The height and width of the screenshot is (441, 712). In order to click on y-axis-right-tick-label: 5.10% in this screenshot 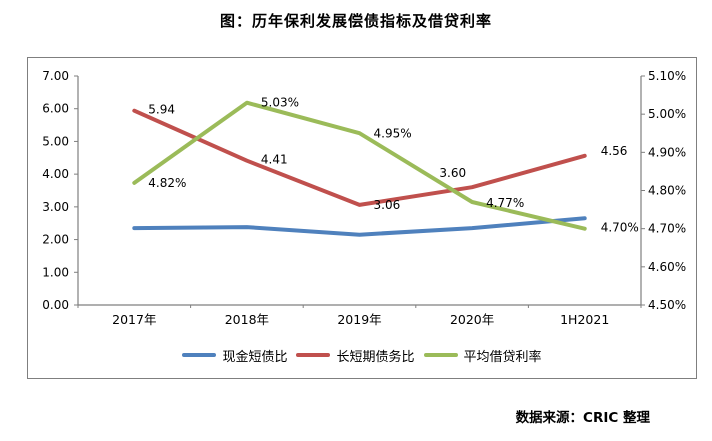, I will do `click(667, 76)`.